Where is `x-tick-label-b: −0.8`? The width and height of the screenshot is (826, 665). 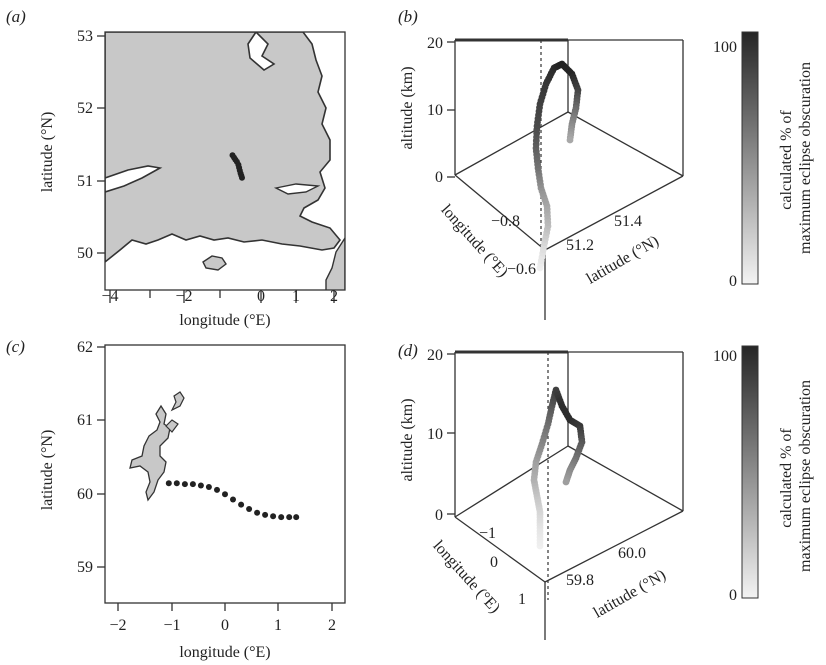 x-tick-label-b: −0.8 is located at coordinates (505, 221).